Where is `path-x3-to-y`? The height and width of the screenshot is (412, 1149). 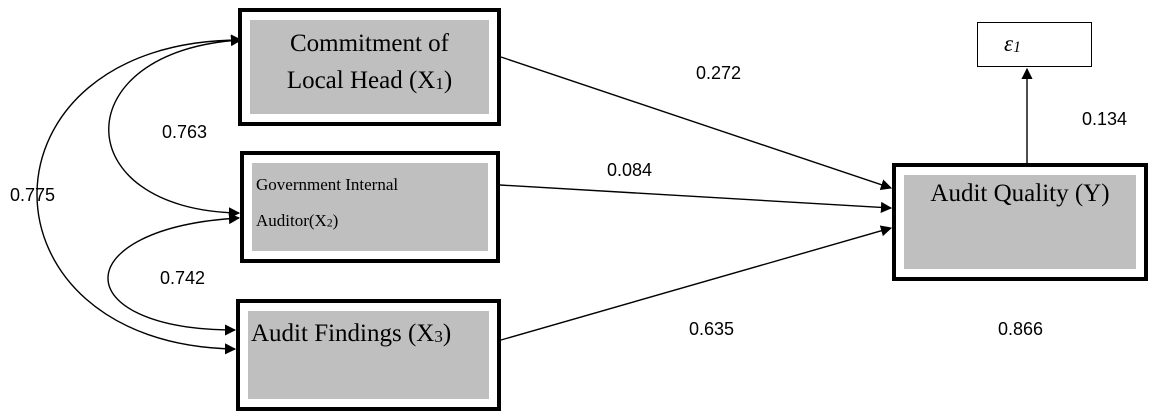 path-x3-to-y is located at coordinates (696, 283).